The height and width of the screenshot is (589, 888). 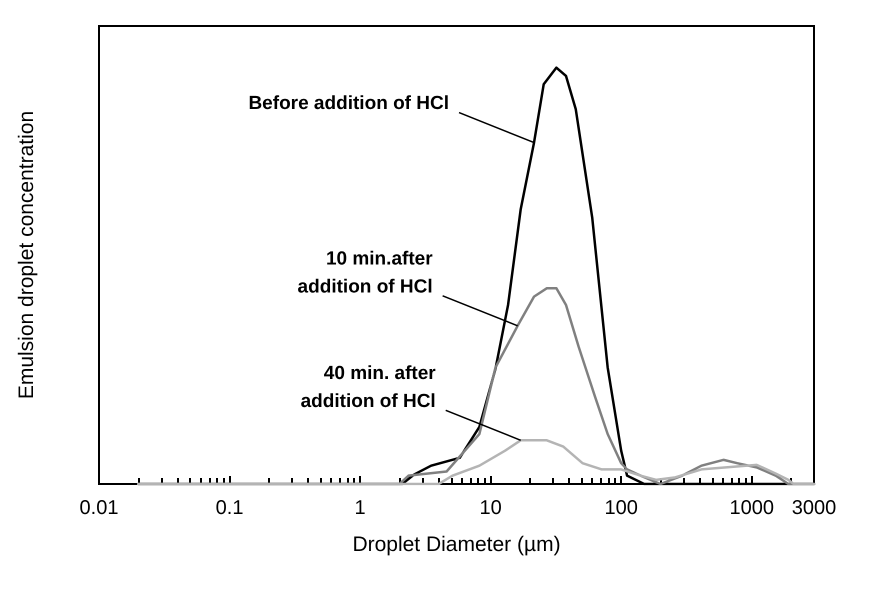 I want to click on annotation: 10 min.after addition of HCl, so click(x=366, y=273).